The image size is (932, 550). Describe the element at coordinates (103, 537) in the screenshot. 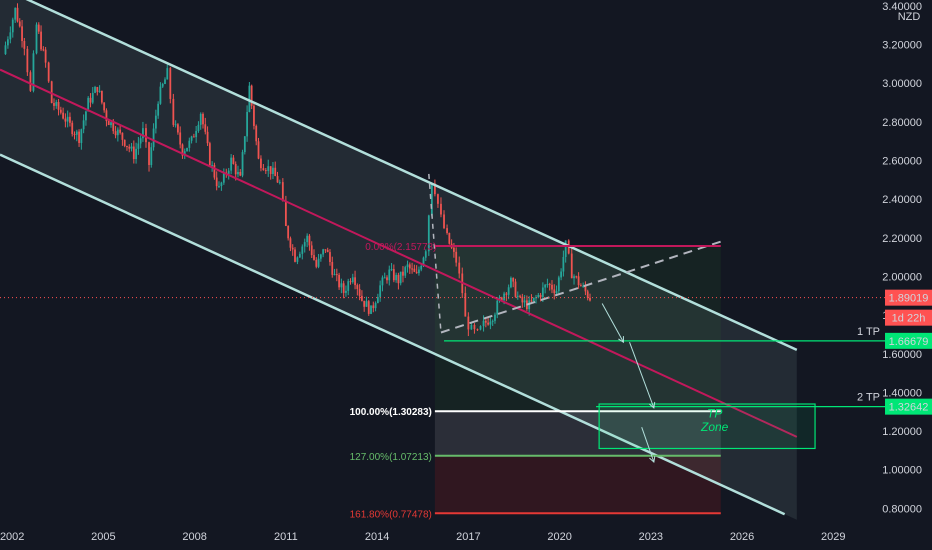

I see `time-tick-label: 2005` at that location.